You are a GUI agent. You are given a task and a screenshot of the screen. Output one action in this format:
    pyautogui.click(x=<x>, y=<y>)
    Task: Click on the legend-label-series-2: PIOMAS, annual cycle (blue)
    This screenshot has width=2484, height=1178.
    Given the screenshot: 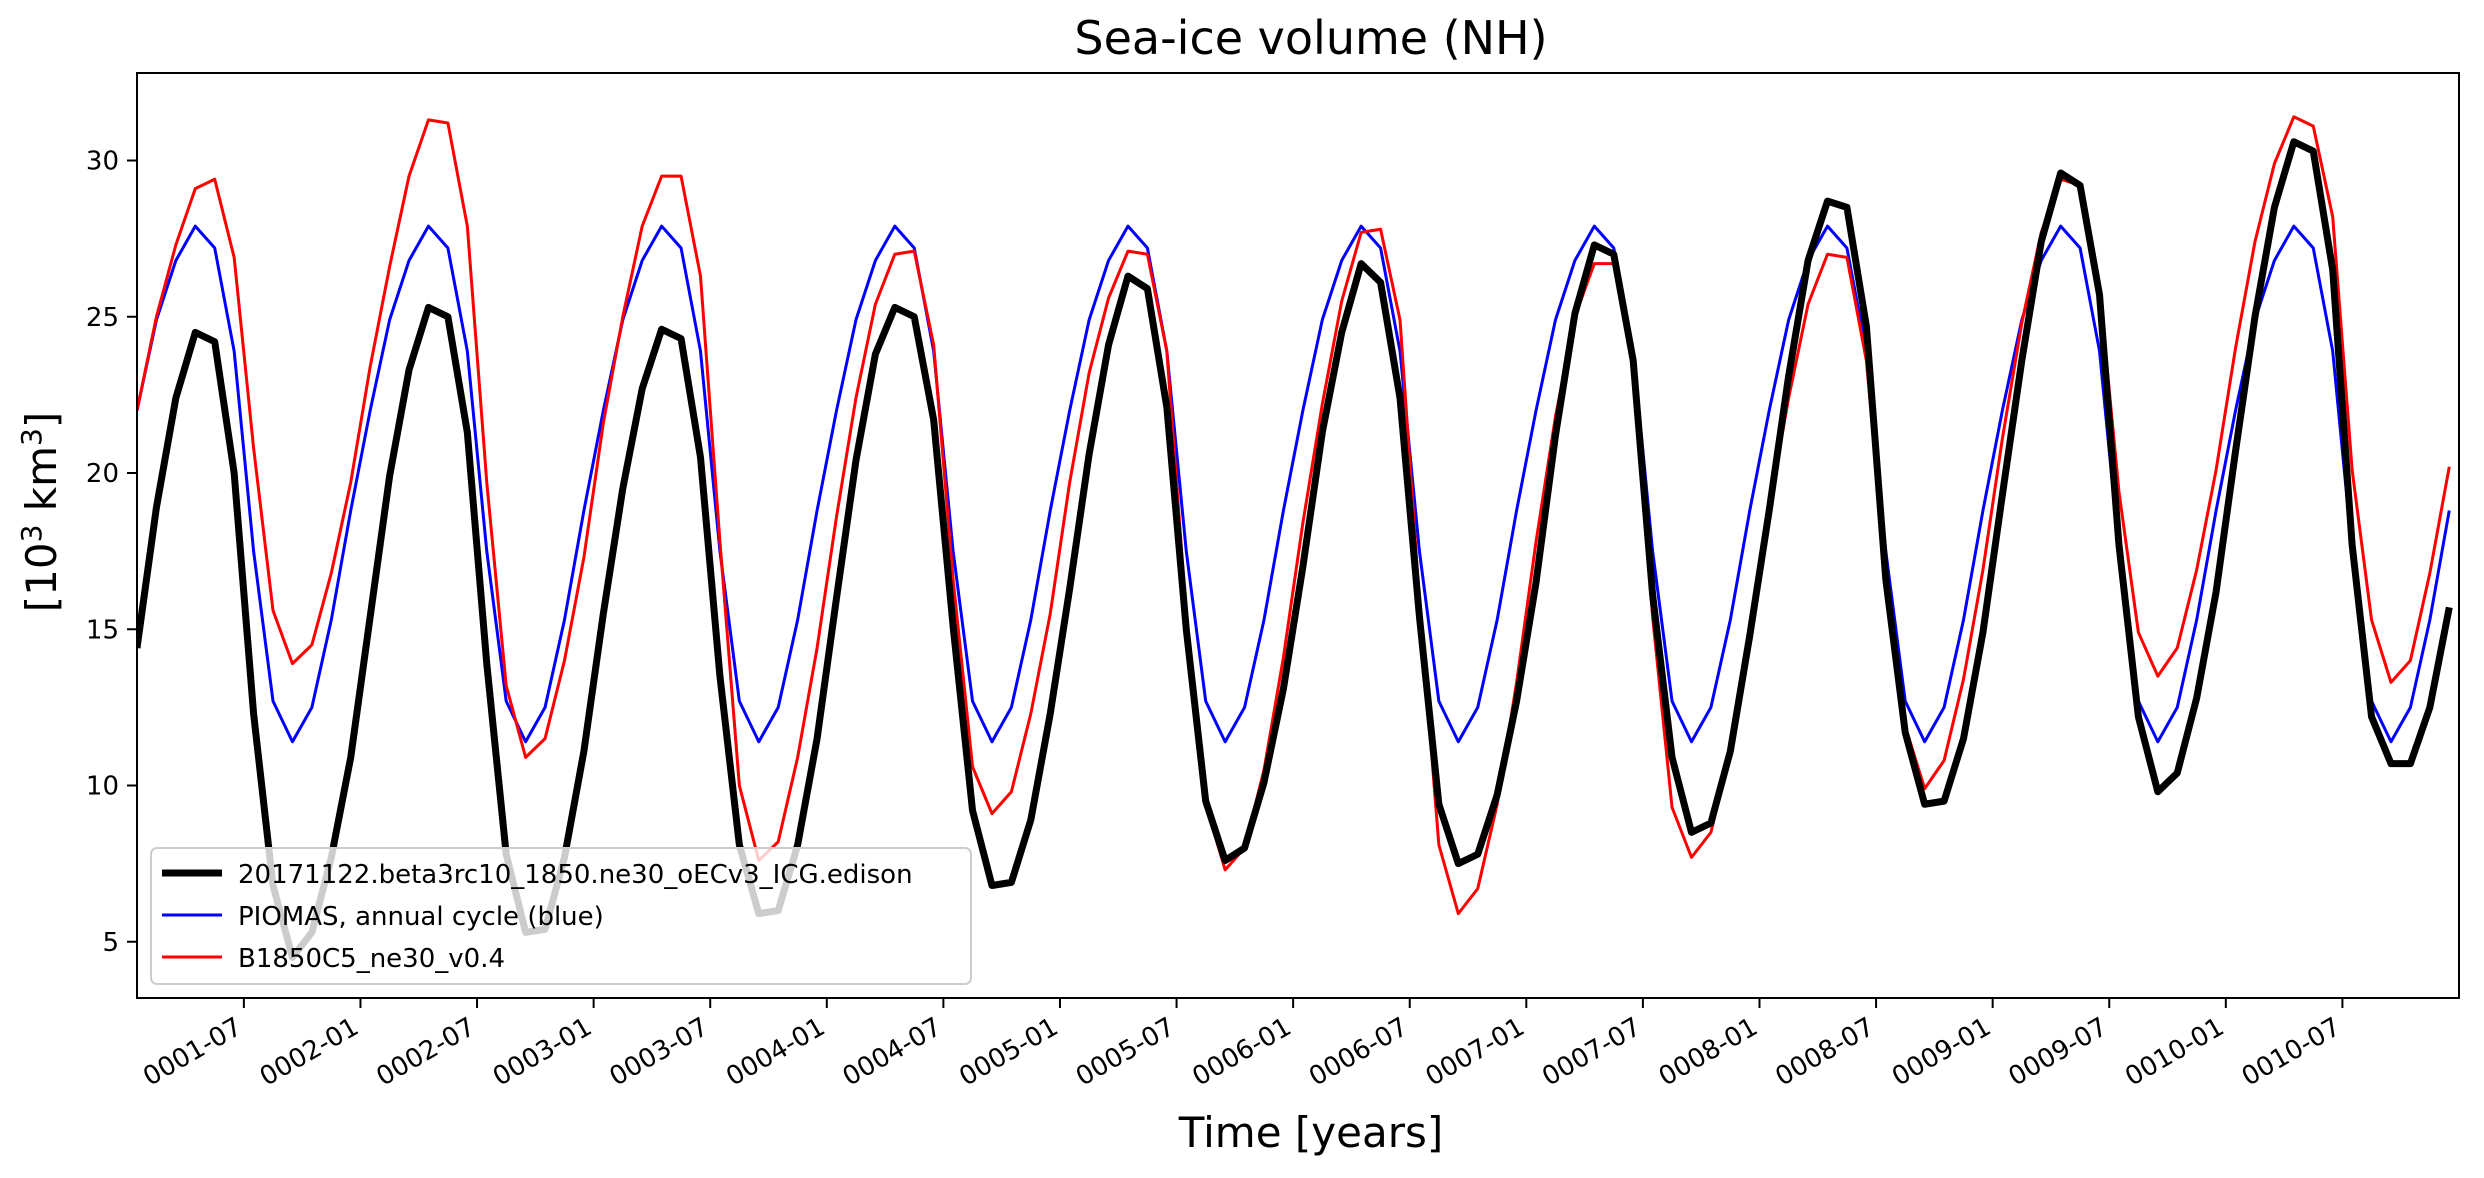 What is the action you would take?
    pyautogui.click(x=421, y=917)
    